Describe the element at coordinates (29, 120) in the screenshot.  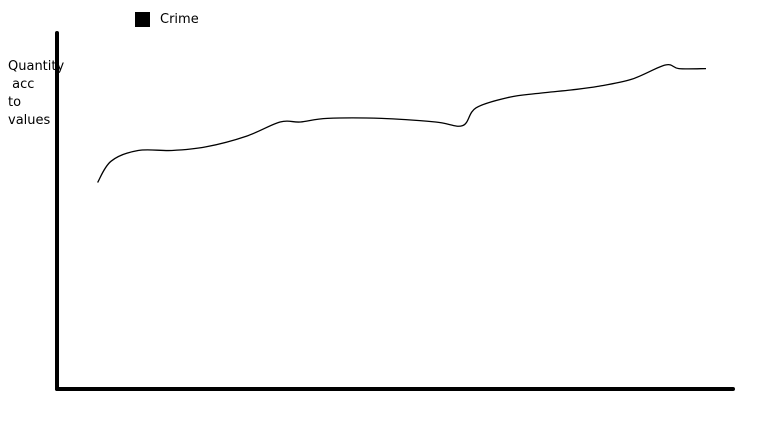
I see `y-axis-label-line-4: values` at that location.